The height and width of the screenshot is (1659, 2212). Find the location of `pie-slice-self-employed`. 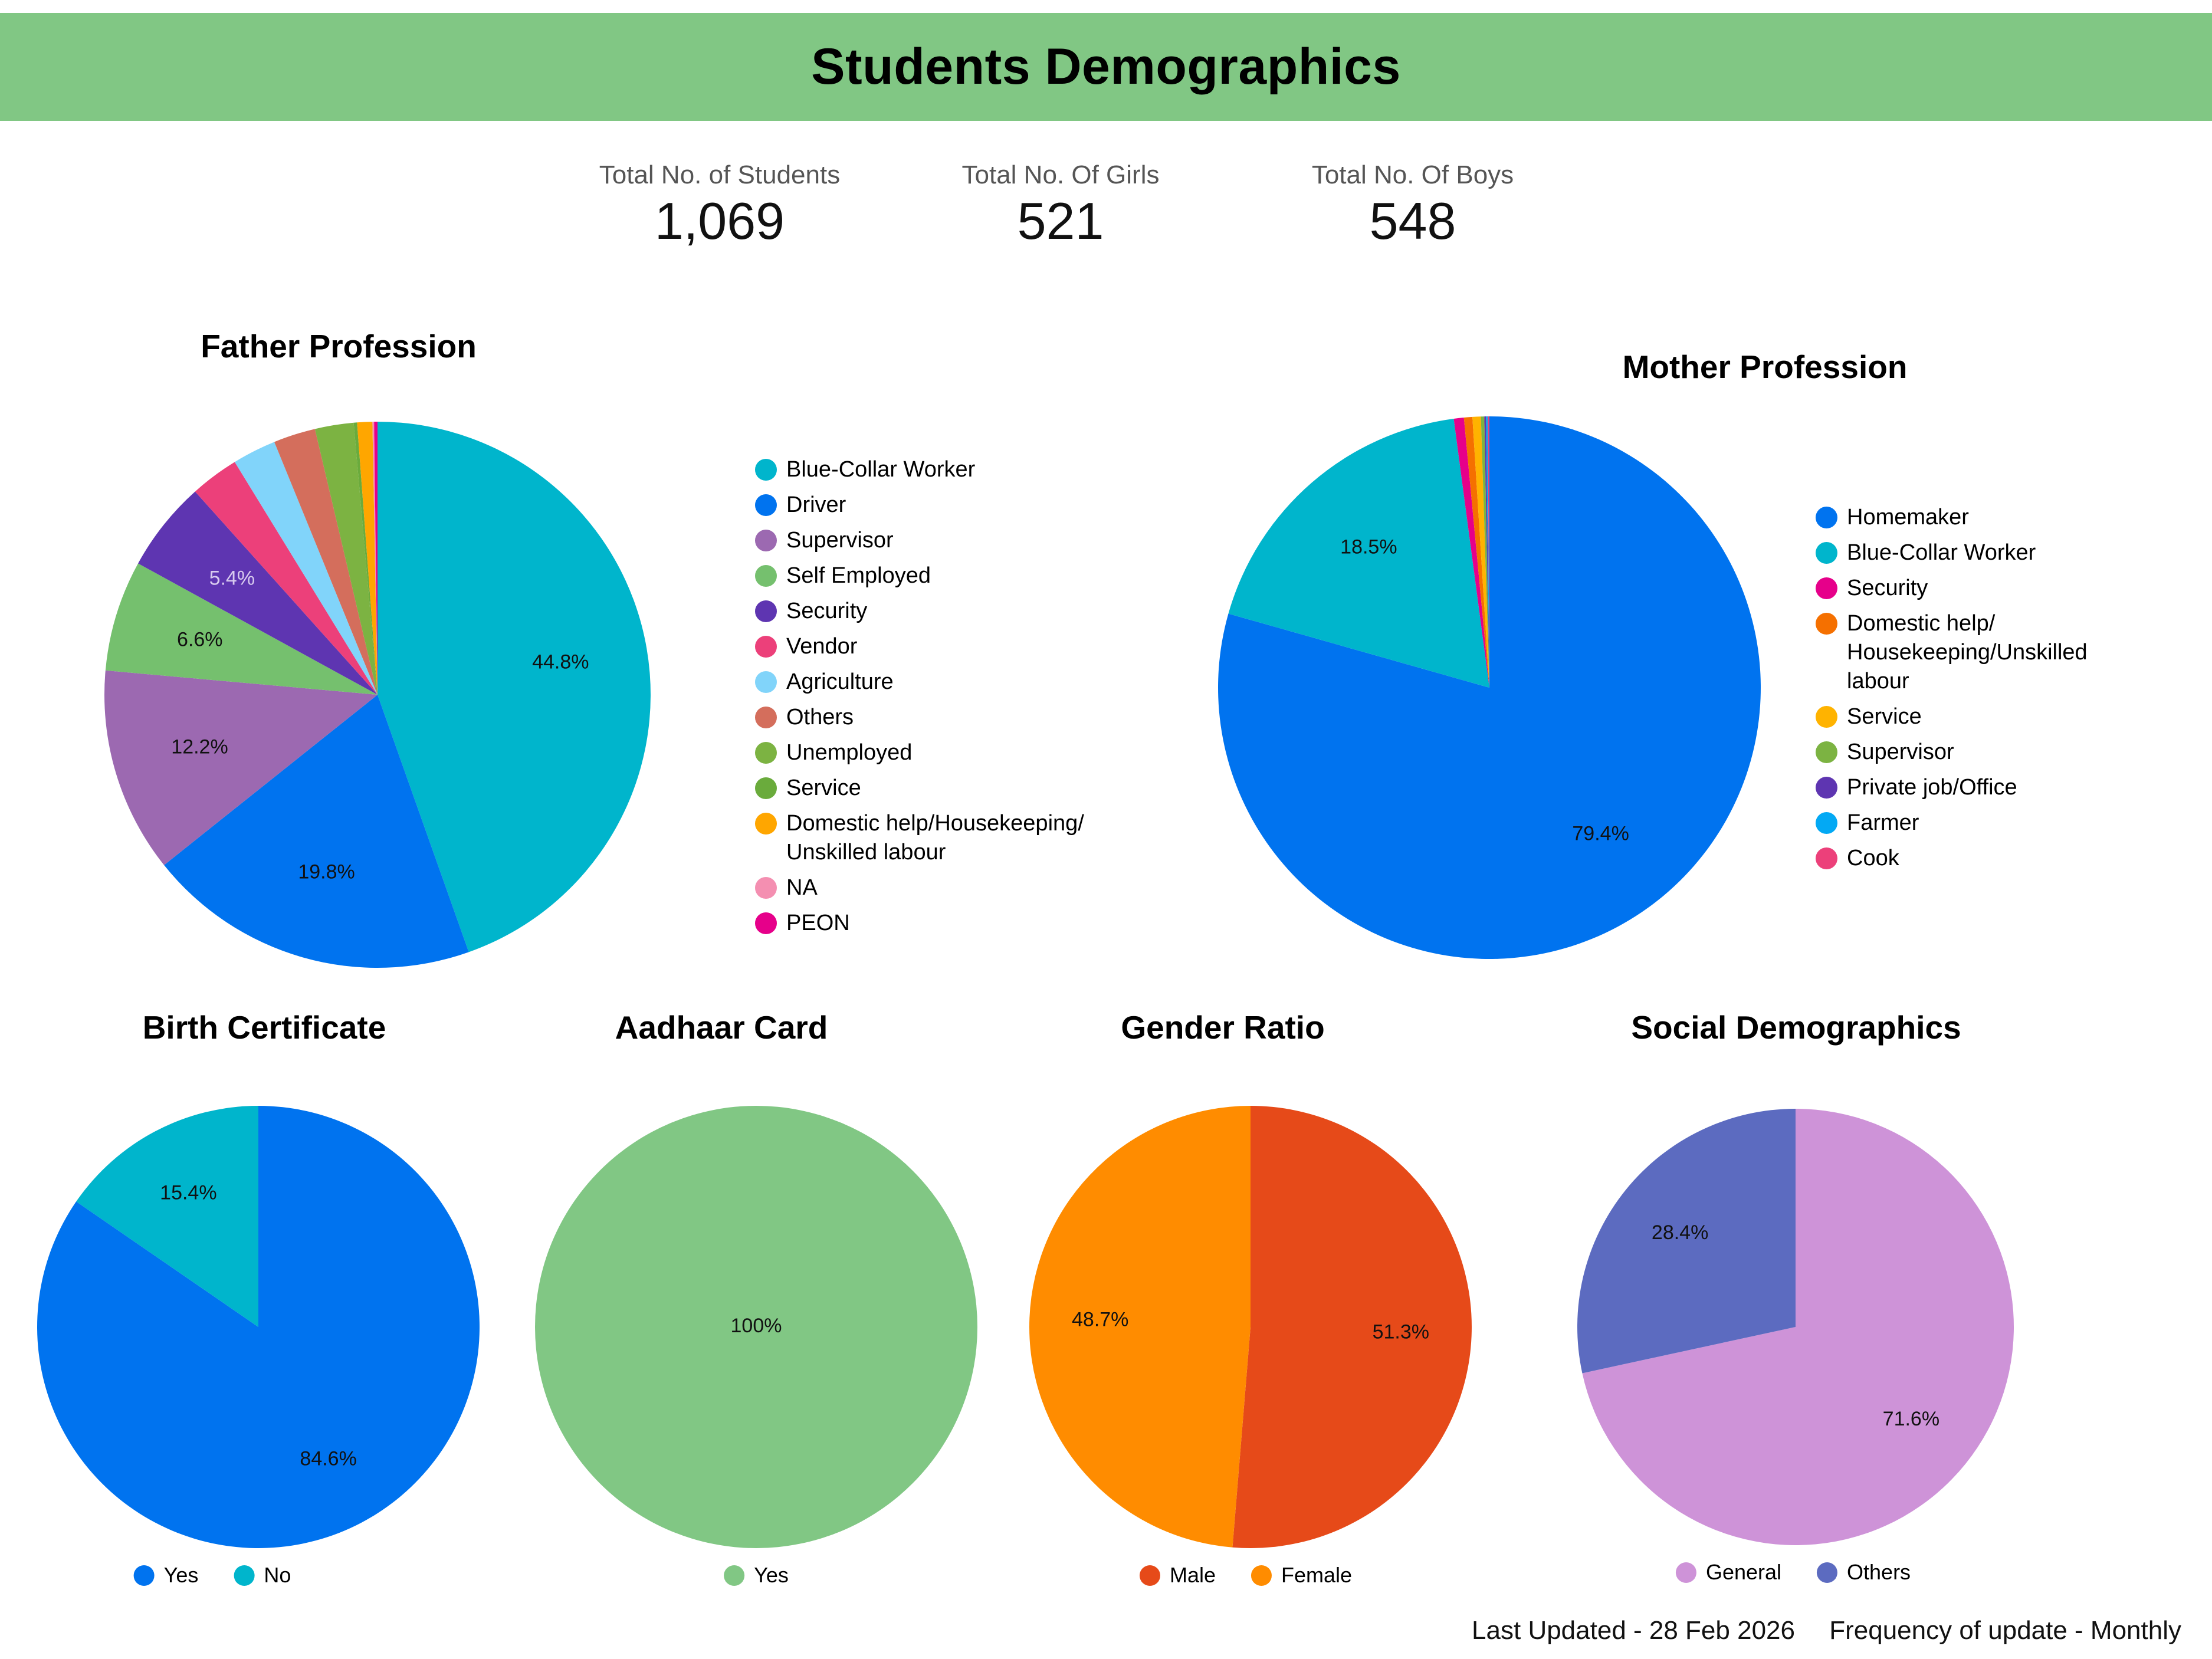

pie-slice-self-employed is located at coordinates (241, 629).